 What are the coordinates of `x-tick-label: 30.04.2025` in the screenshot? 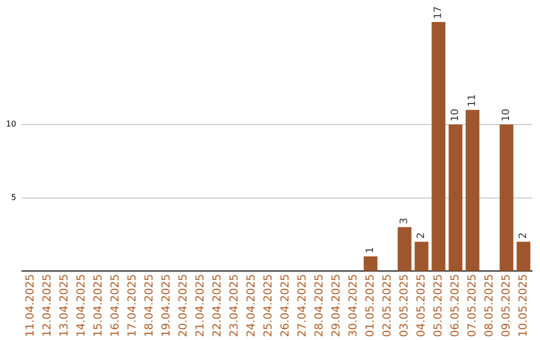 It's located at (353, 306).